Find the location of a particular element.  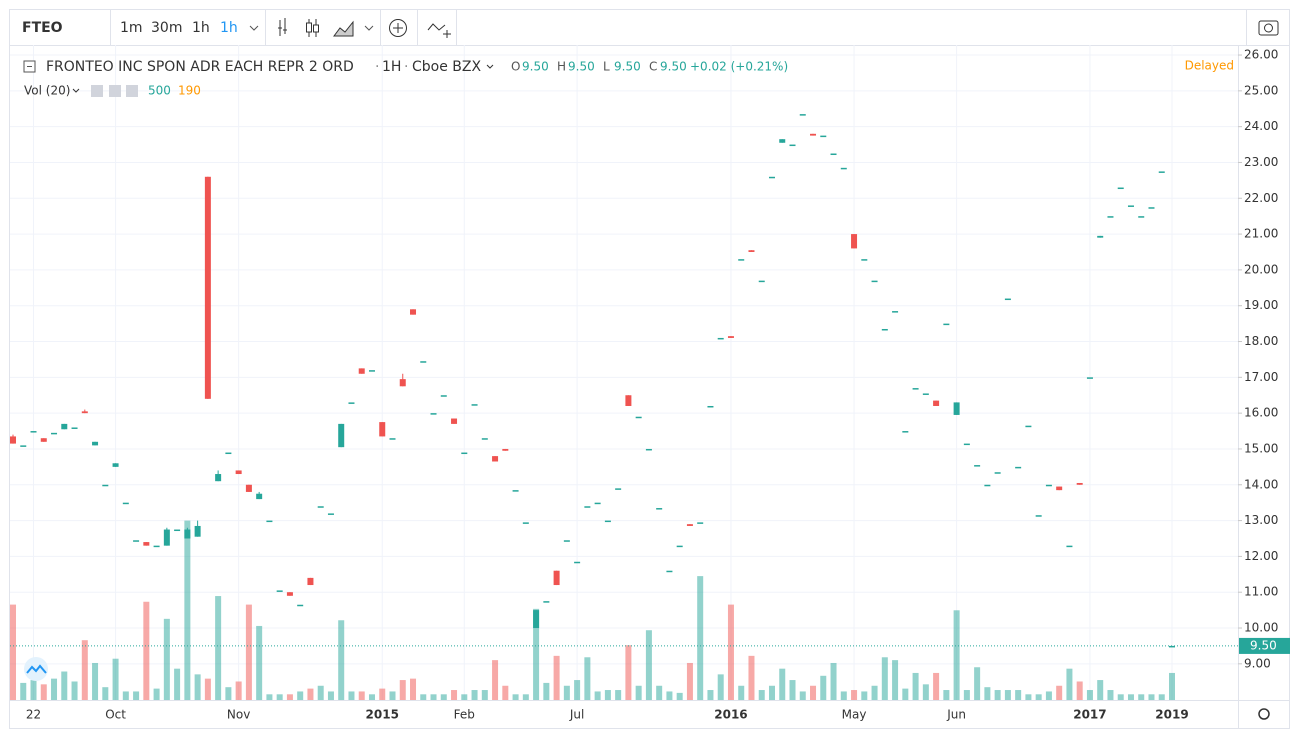

y-tick-label: 22.00 is located at coordinates (1261, 198).